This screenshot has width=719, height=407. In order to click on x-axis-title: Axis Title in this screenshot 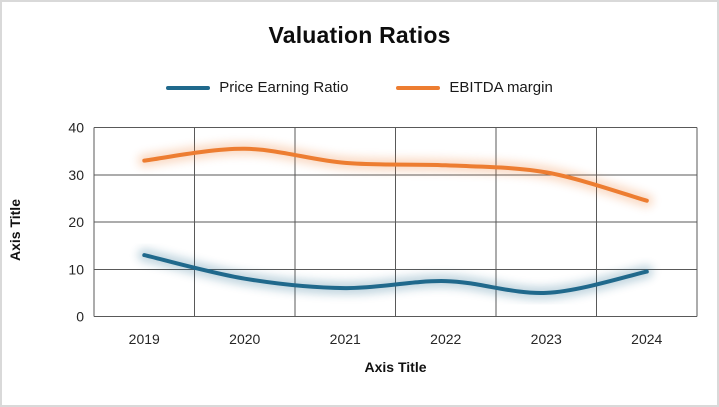, I will do `click(395, 367)`.